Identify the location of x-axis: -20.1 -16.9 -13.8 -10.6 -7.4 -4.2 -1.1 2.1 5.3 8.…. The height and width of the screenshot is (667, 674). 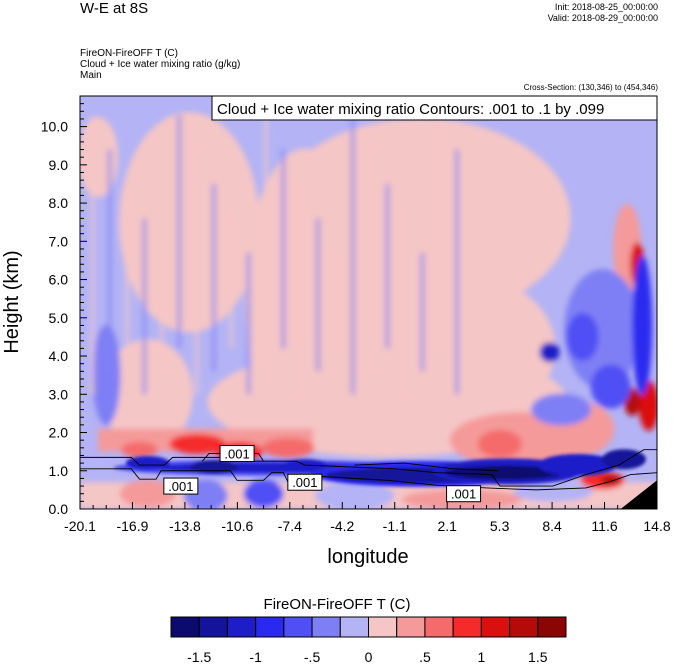
(367, 518).